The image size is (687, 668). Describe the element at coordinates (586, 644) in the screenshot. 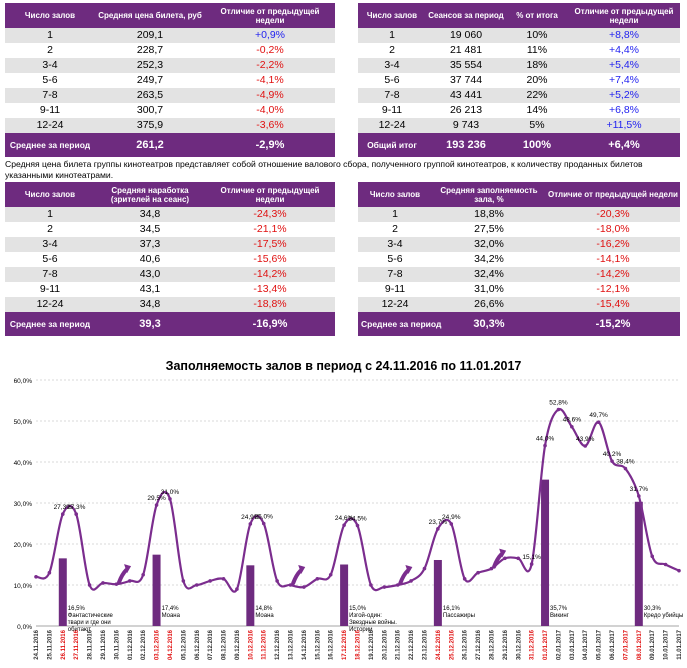

I see `x-tick-label: 04.01.2017` at that location.